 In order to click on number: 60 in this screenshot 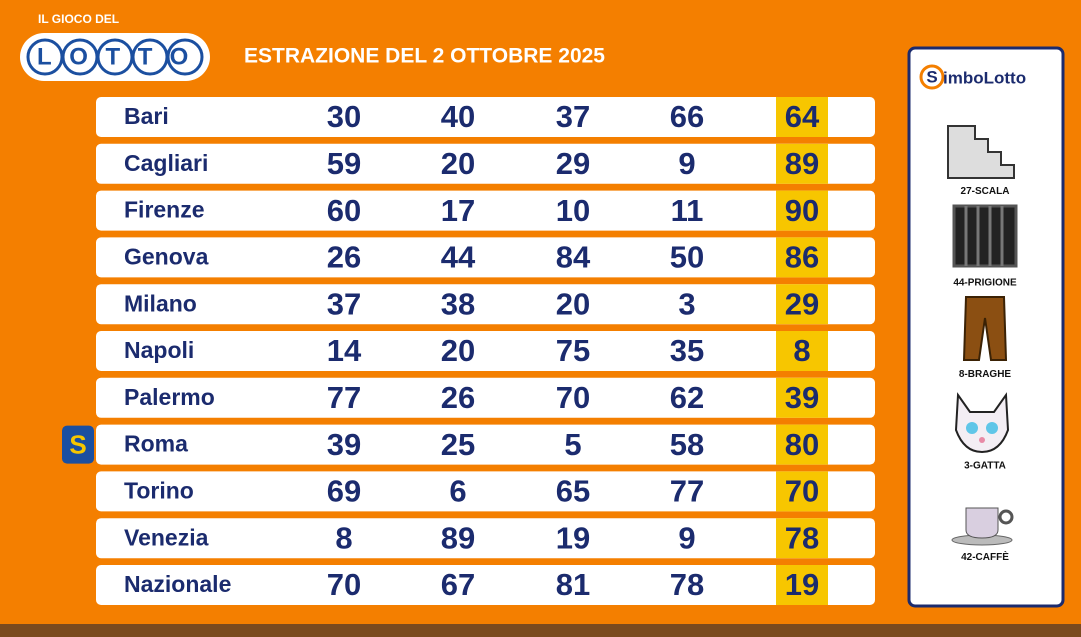, I will do `click(344, 210)`.